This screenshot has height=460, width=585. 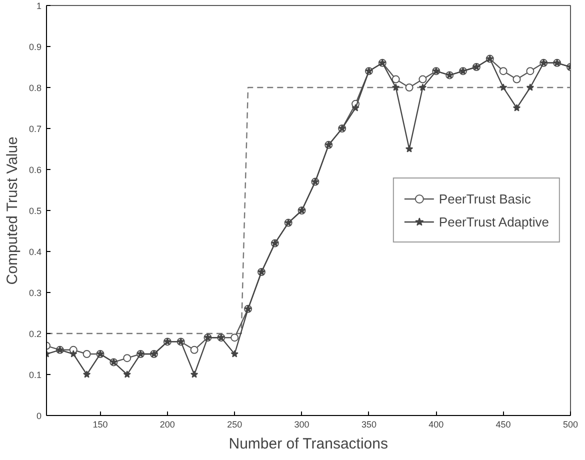 What do you see at coordinates (35, 47) in the screenshot?
I see `y-tick-label: 0.9` at bounding box center [35, 47].